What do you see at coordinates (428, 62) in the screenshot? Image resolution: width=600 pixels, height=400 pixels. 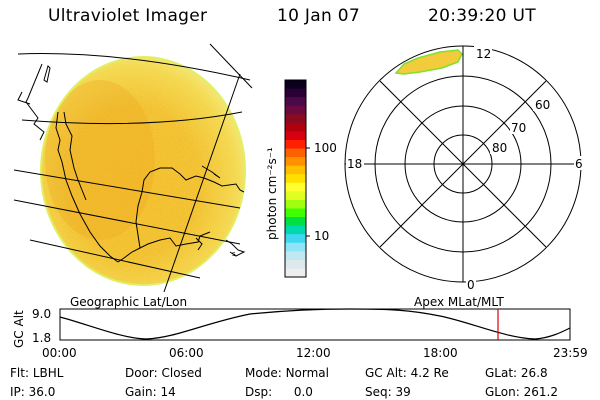 I see `polar-auroral-oval-fragment` at bounding box center [428, 62].